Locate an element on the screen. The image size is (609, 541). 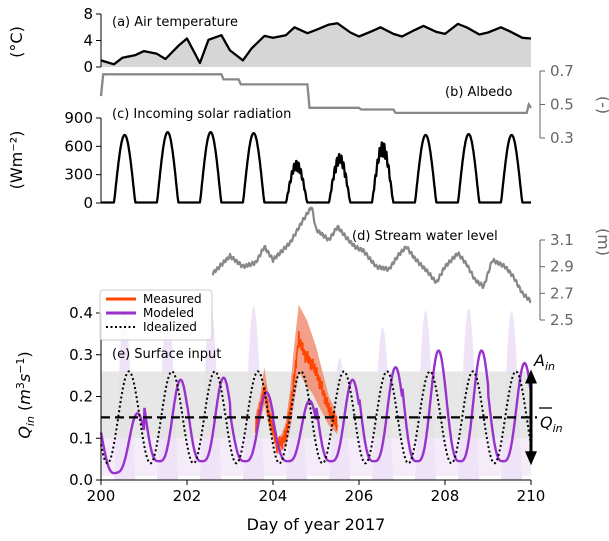
idealized-line is located at coordinates (316, 417).